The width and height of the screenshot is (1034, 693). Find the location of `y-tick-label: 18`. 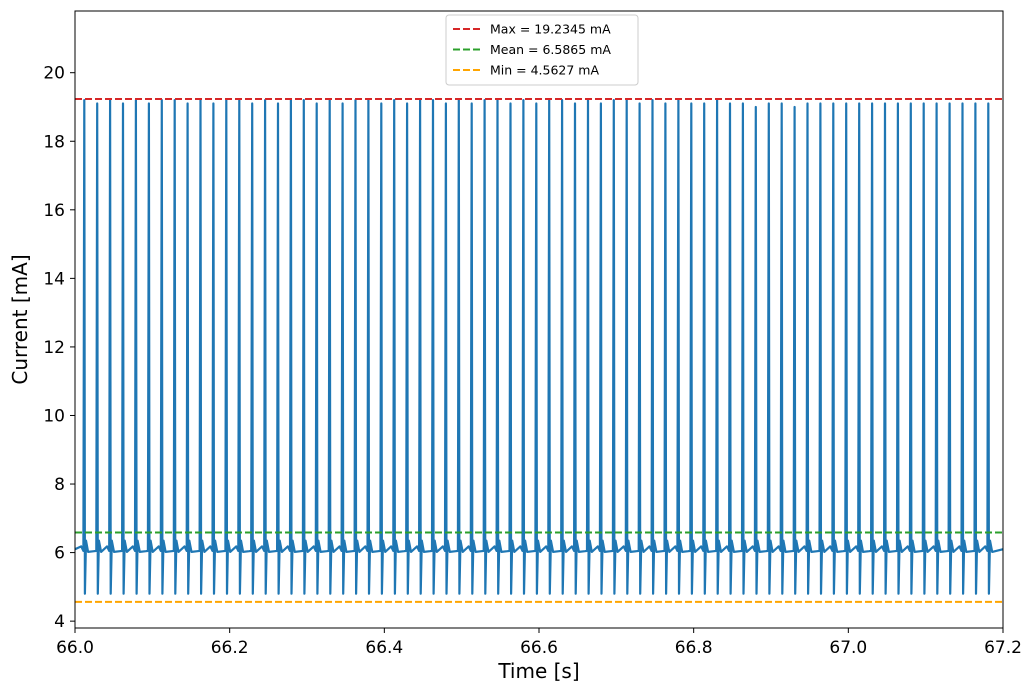

y-tick-label: 18 is located at coordinates (54, 142).